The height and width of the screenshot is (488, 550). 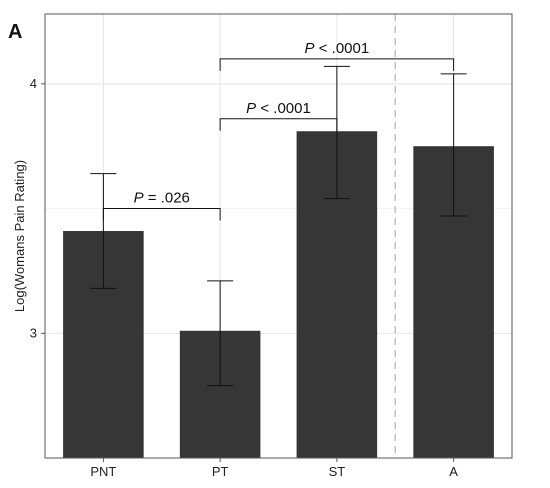 What do you see at coordinates (19, 236) in the screenshot?
I see `y-axis-title: Log(Womans Pain Rating)` at bounding box center [19, 236].